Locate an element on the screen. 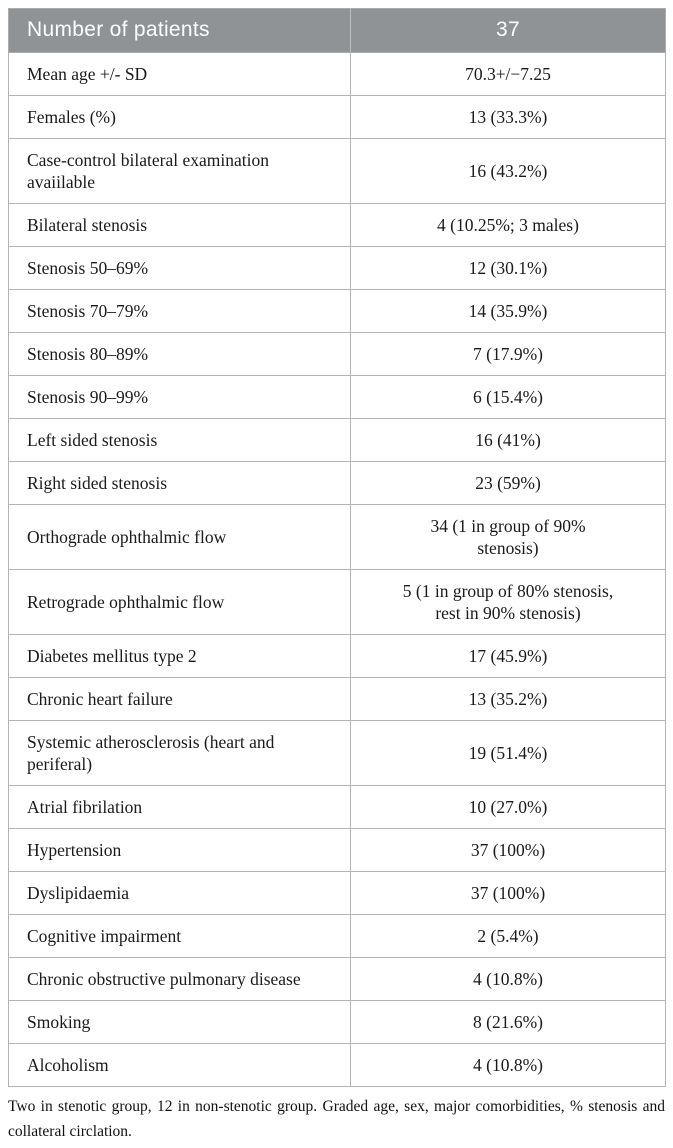  row-value: 7 (17.9%) is located at coordinates (508, 354).